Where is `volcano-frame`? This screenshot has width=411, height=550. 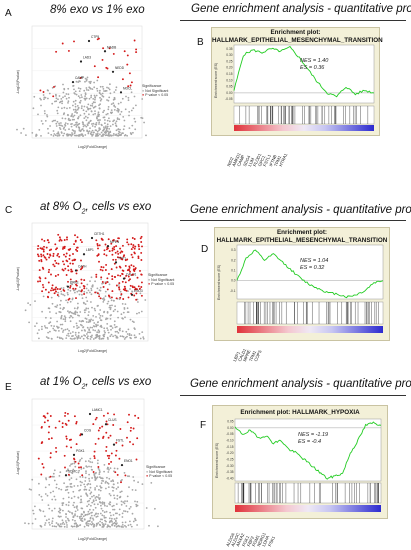 volcano-frame is located at coordinates (87, 82).